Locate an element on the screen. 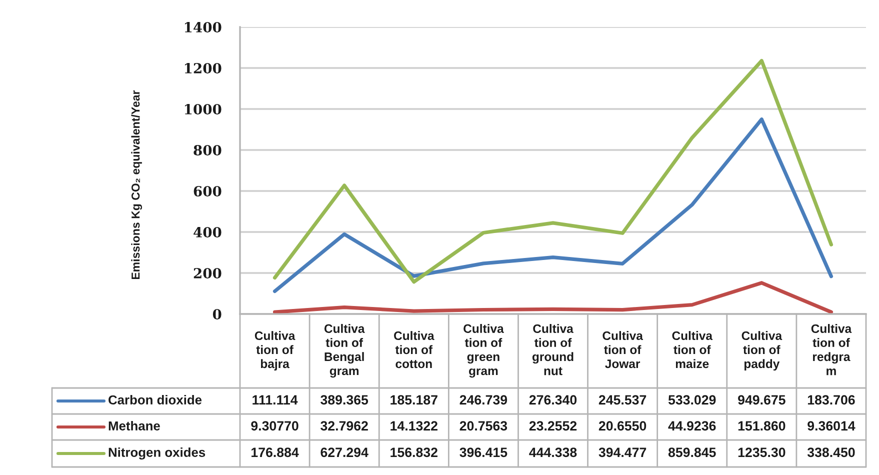  data-label: 338.450 is located at coordinates (831, 453).